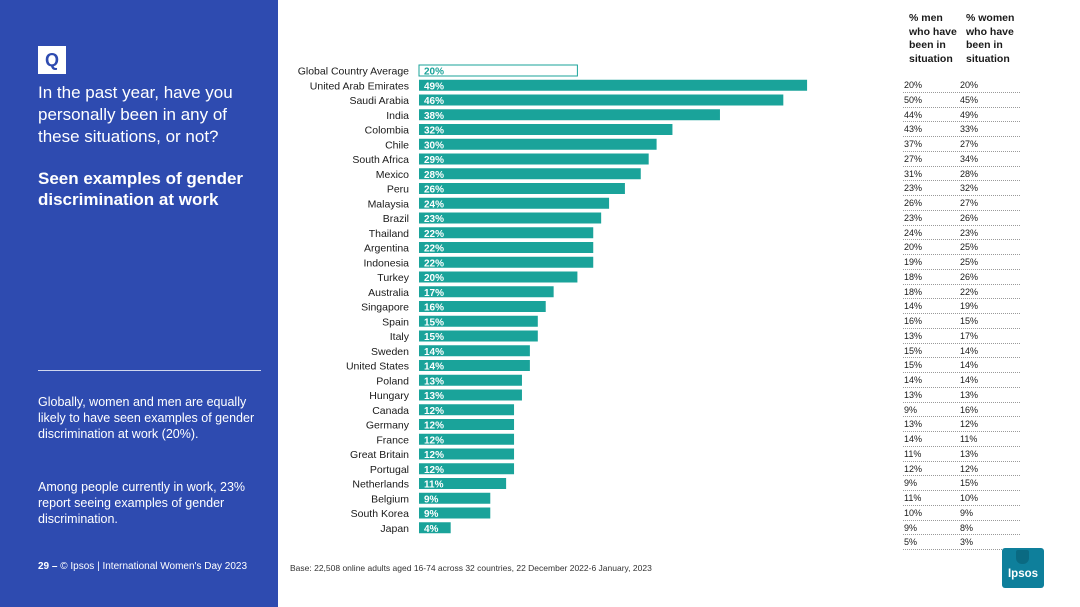 The height and width of the screenshot is (607, 1080). Describe the element at coordinates (434, 263) in the screenshot. I see `bar-value-label: 22%` at that location.